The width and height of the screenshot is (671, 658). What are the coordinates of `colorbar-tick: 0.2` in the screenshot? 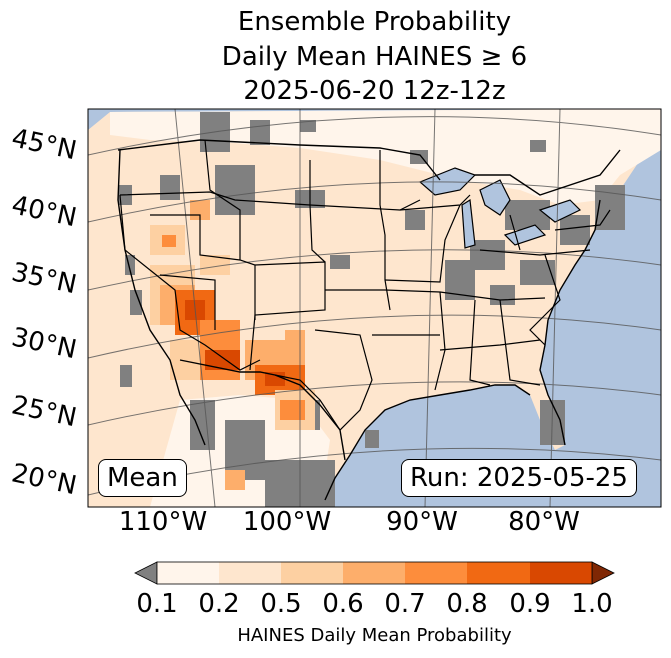 It's located at (219, 604).